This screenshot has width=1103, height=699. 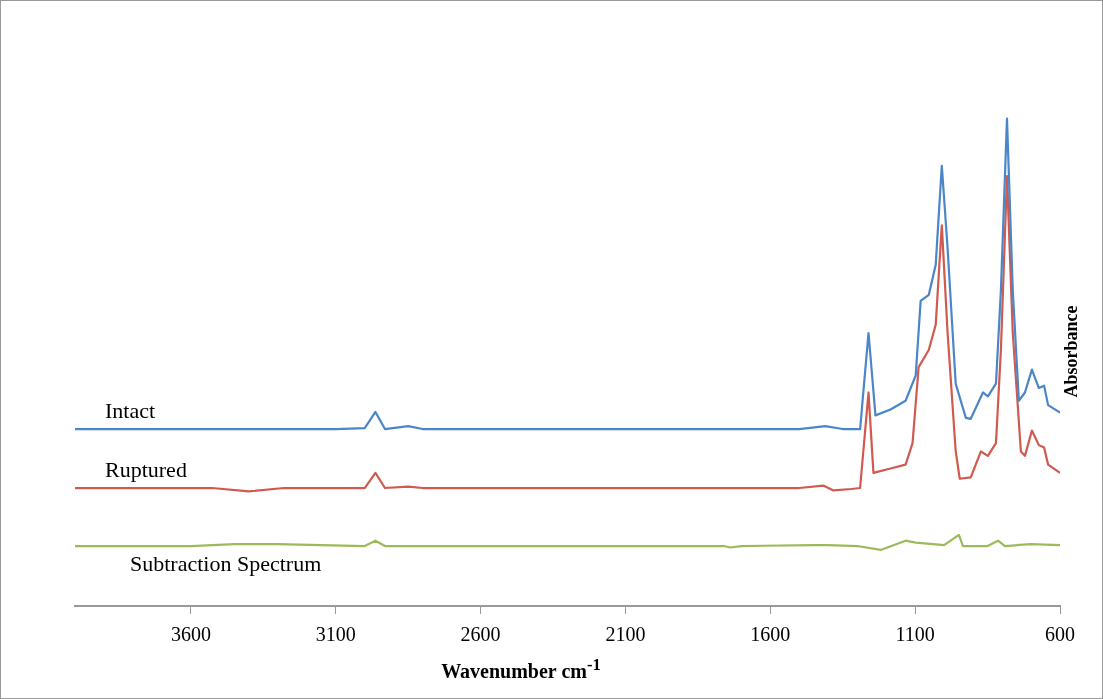 What do you see at coordinates (1071, 351) in the screenshot?
I see `y-axis-title: Absorbance` at bounding box center [1071, 351].